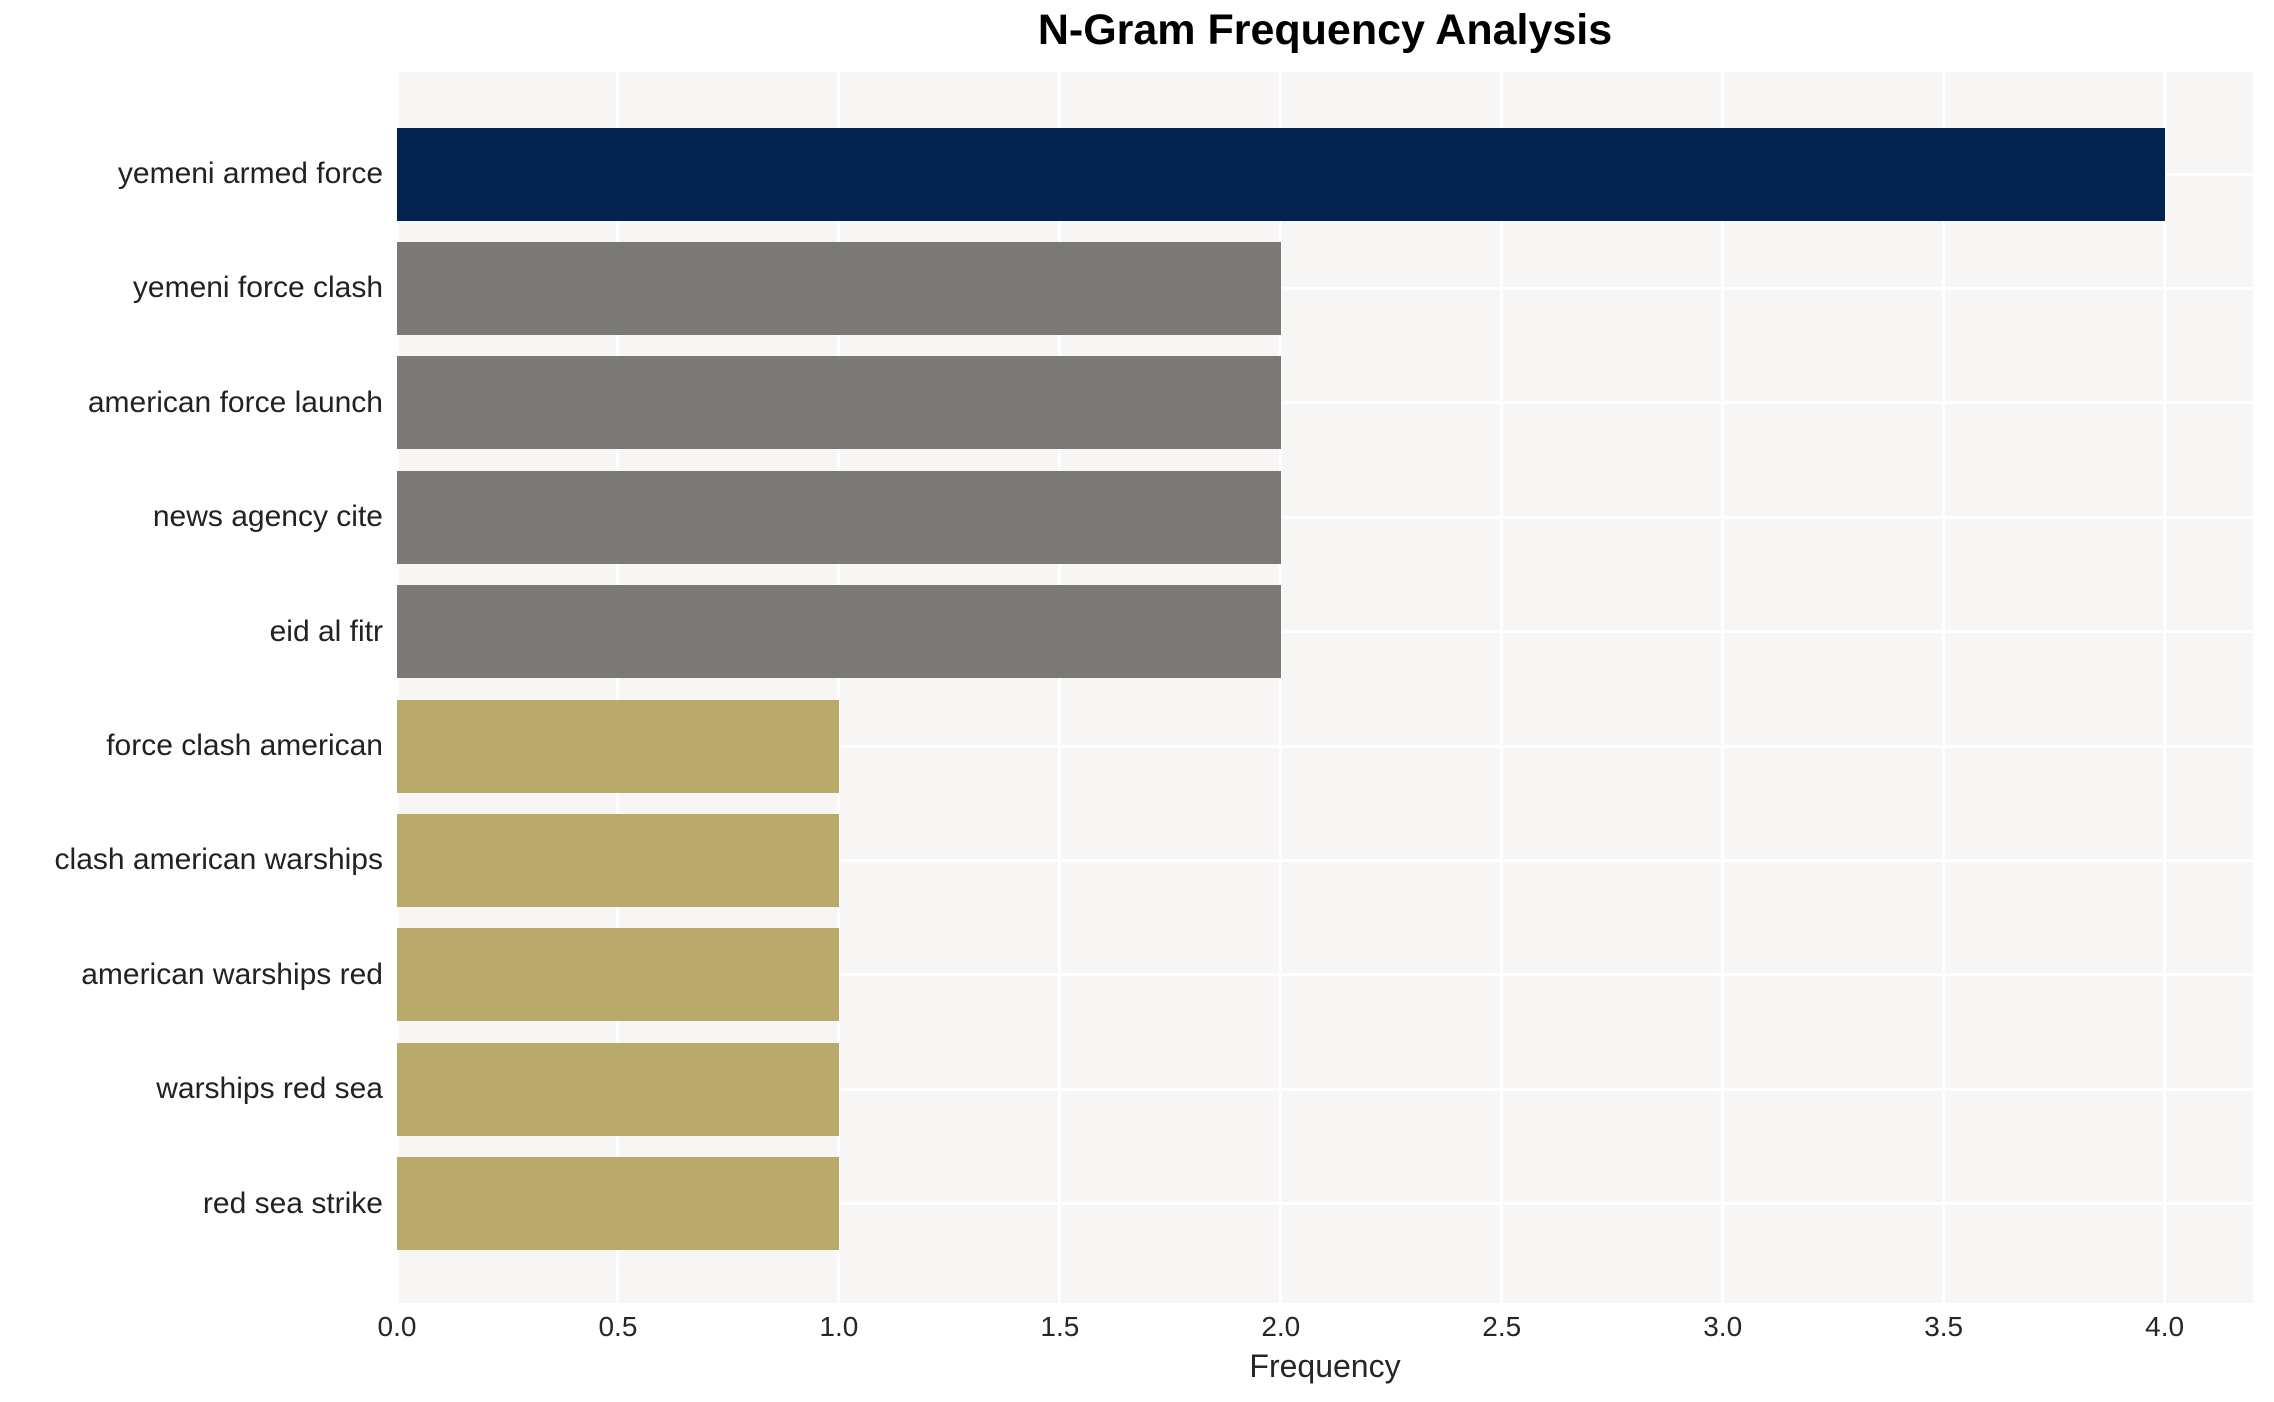 This screenshot has height=1402, width=2274. What do you see at coordinates (269, 1089) in the screenshot?
I see `y-tick-label: warships red sea` at bounding box center [269, 1089].